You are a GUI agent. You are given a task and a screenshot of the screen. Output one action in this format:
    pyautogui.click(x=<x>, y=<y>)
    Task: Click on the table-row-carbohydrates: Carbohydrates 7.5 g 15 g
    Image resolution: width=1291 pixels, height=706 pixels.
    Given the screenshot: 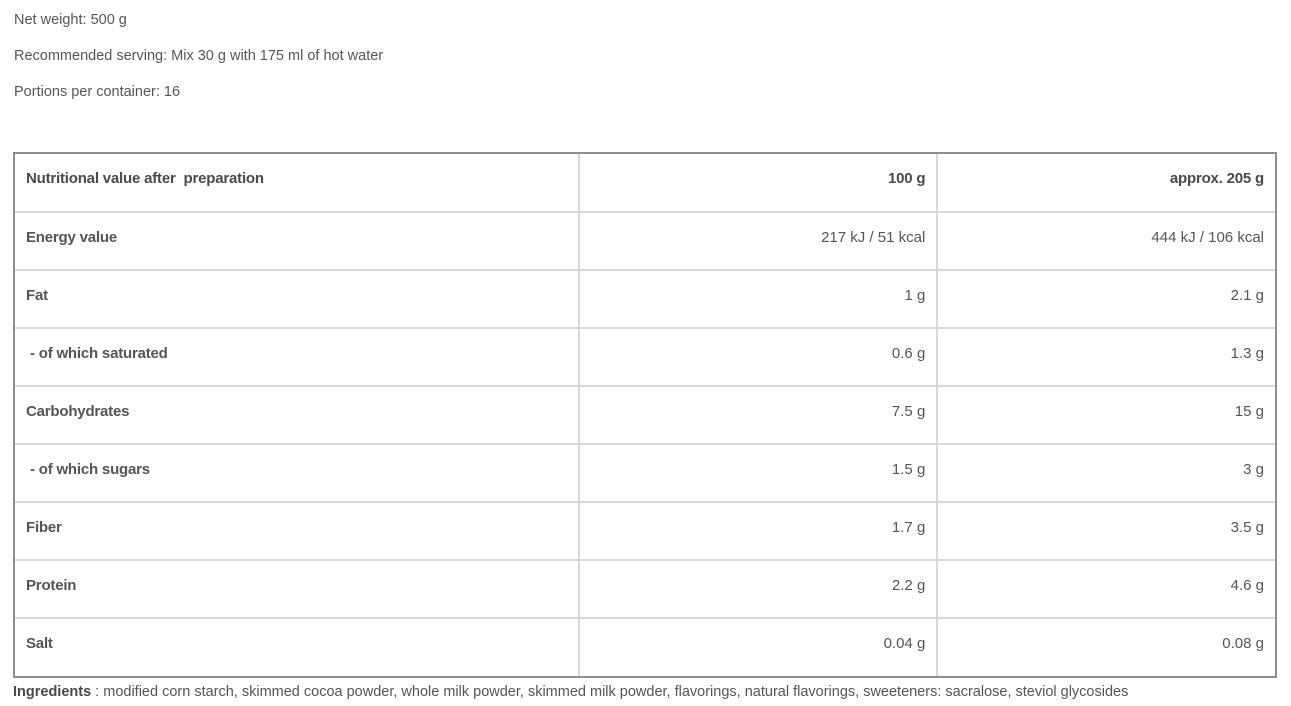 What is the action you would take?
    pyautogui.click(x=645, y=415)
    